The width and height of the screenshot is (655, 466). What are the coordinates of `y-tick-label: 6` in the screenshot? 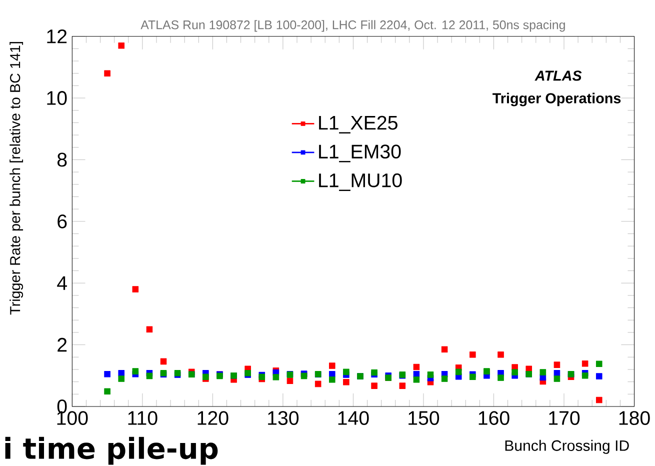 It's located at (62, 221).